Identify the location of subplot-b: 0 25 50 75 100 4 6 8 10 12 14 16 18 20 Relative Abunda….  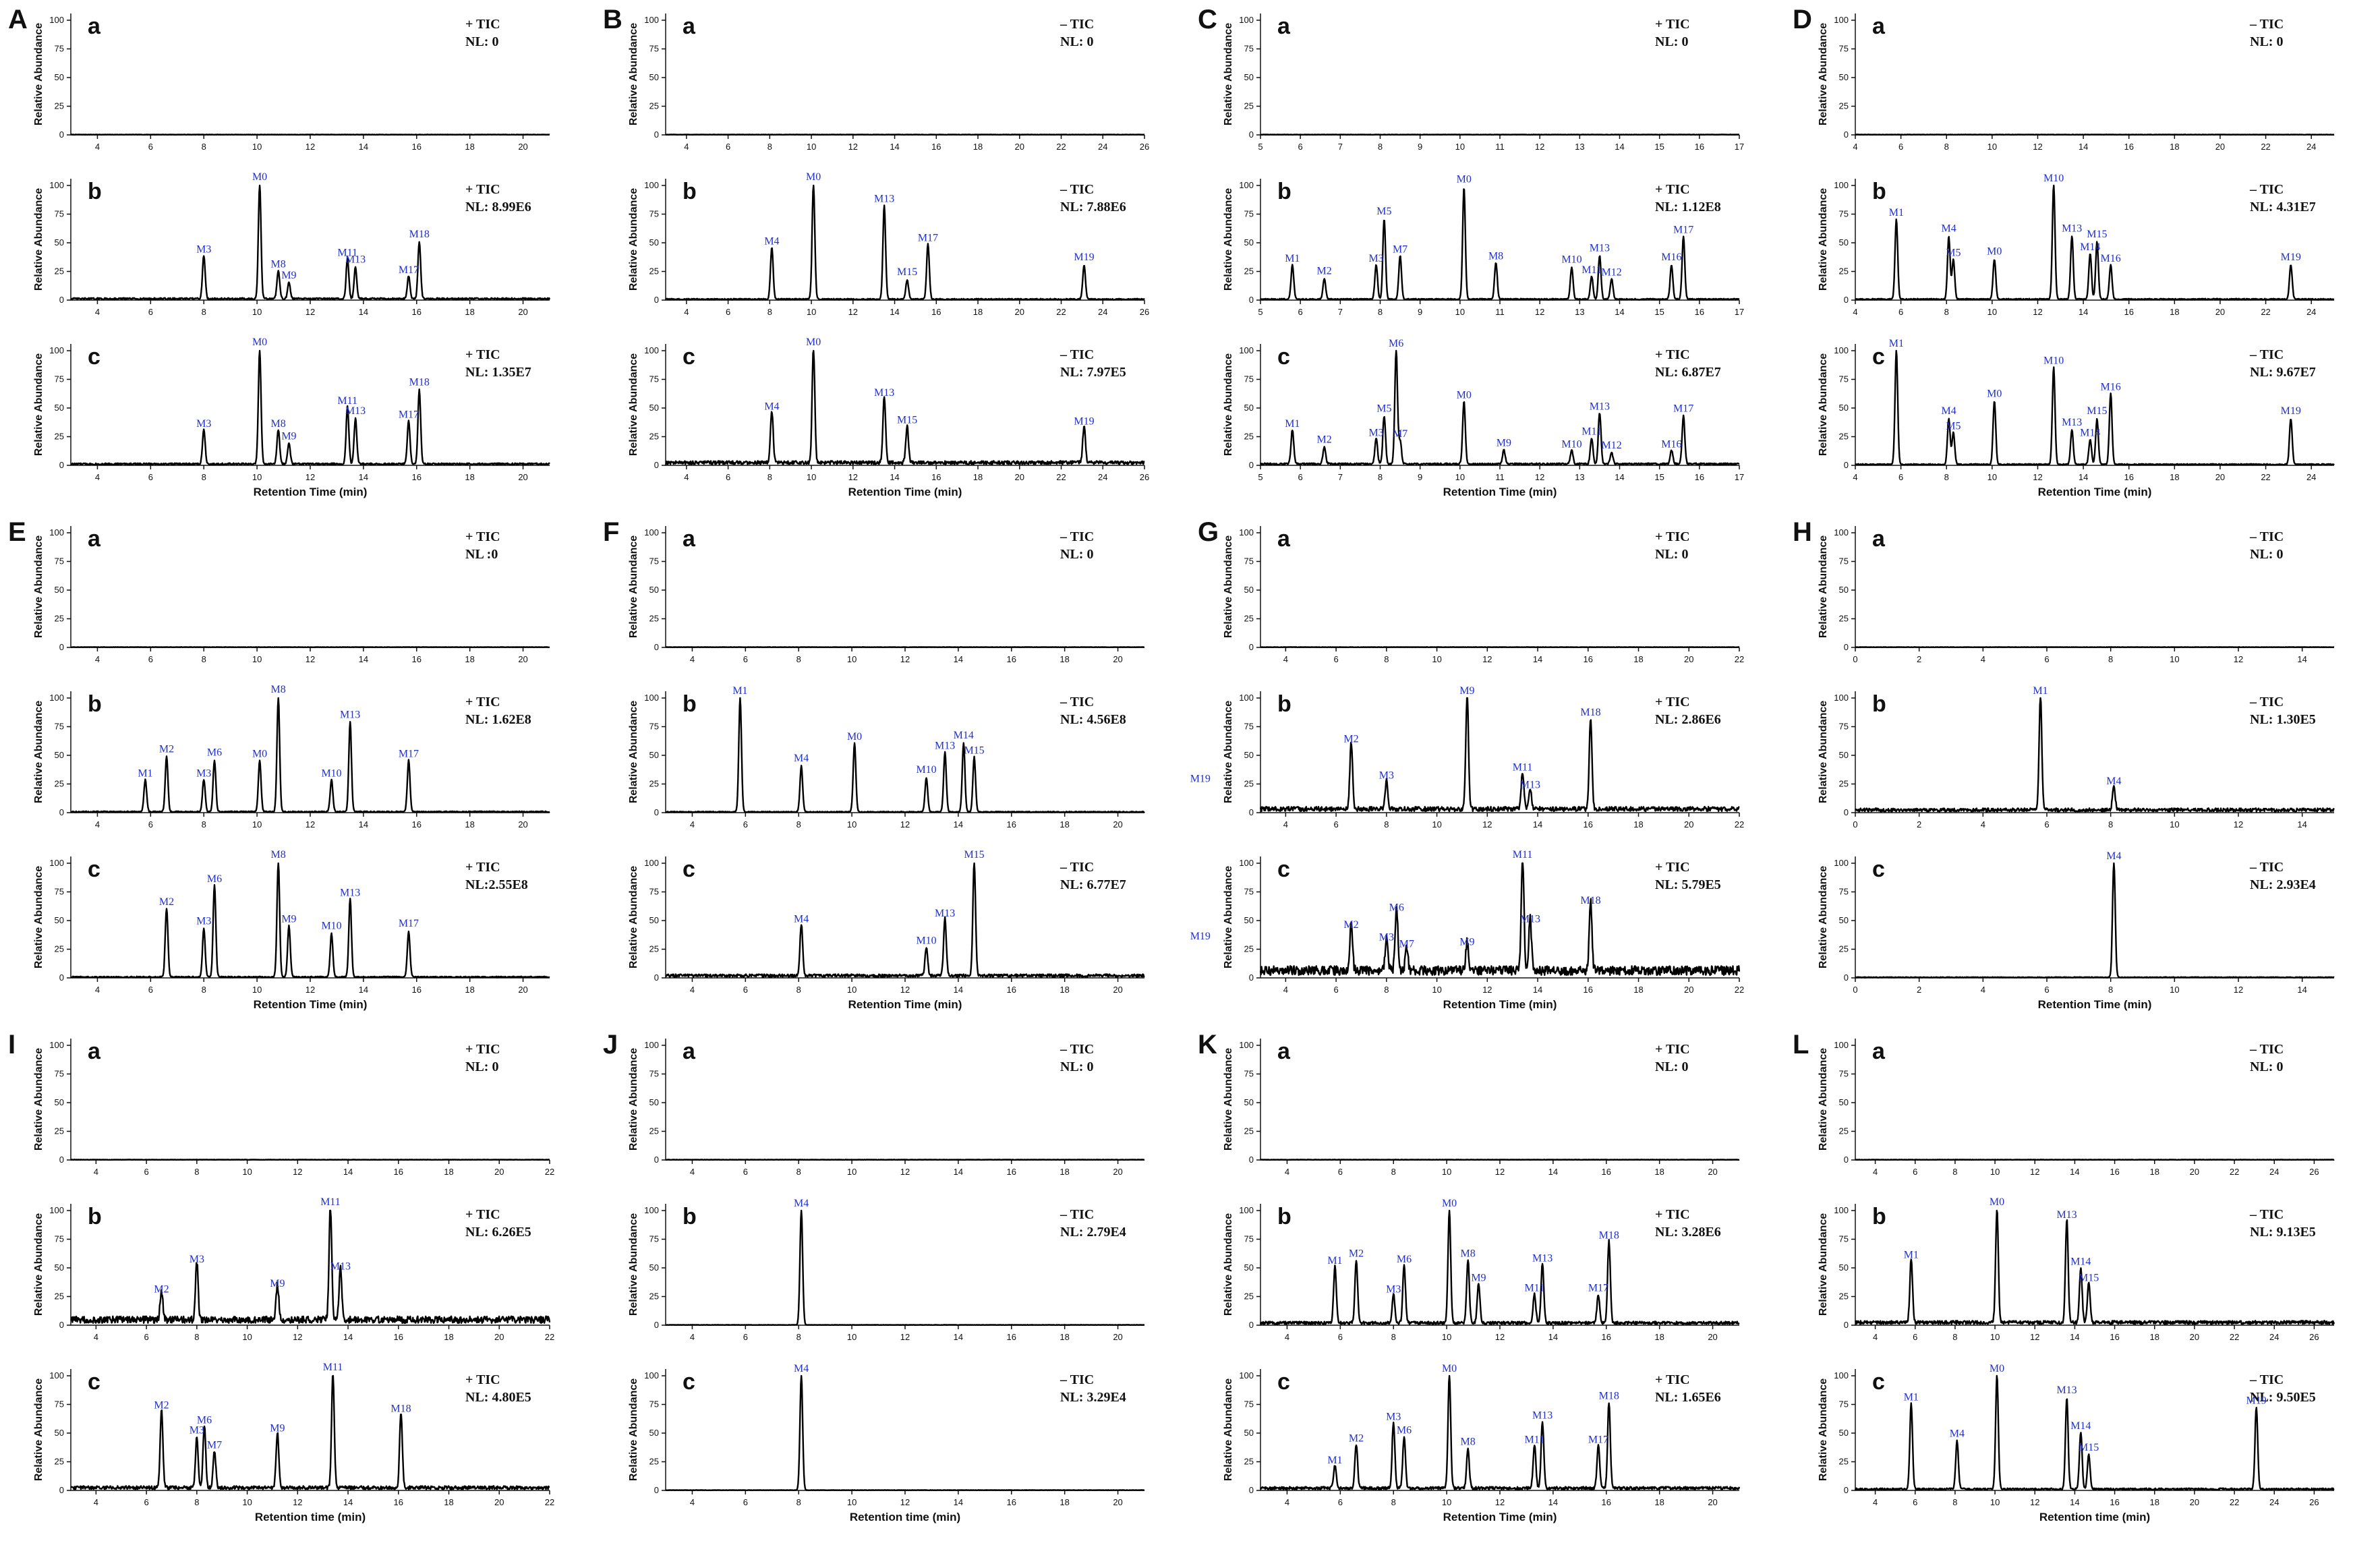
(1481, 1270).